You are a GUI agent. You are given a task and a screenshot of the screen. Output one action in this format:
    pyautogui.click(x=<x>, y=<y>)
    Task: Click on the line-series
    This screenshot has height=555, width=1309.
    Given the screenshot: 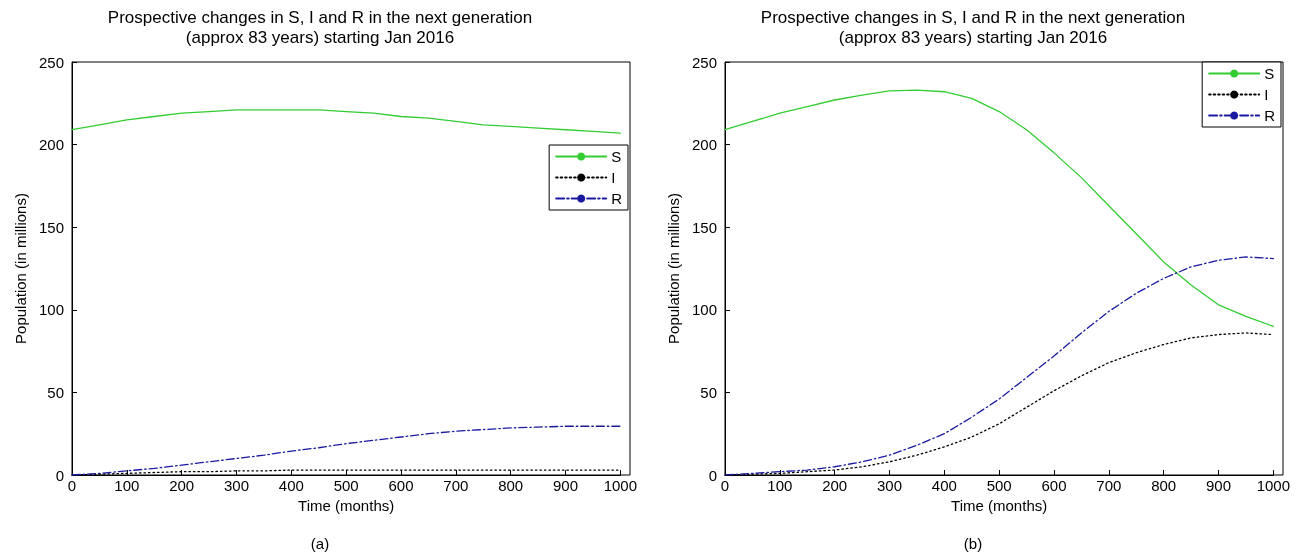 What is the action you would take?
    pyautogui.click(x=346, y=121)
    